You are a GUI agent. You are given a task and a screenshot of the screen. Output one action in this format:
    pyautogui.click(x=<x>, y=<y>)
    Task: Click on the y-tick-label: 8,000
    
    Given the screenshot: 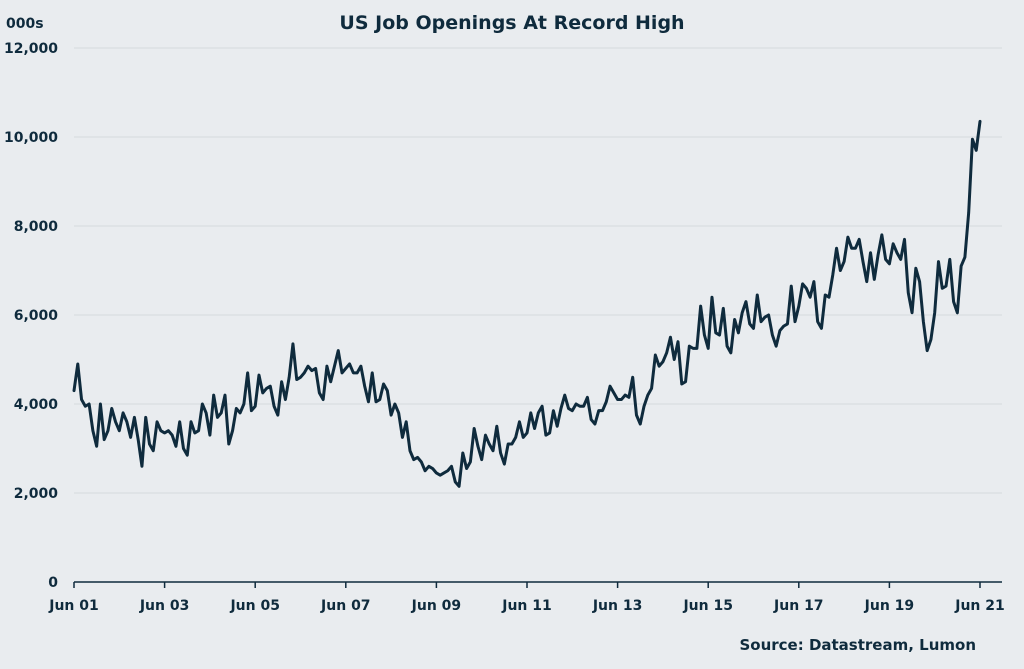 What is the action you would take?
    pyautogui.click(x=36, y=227)
    